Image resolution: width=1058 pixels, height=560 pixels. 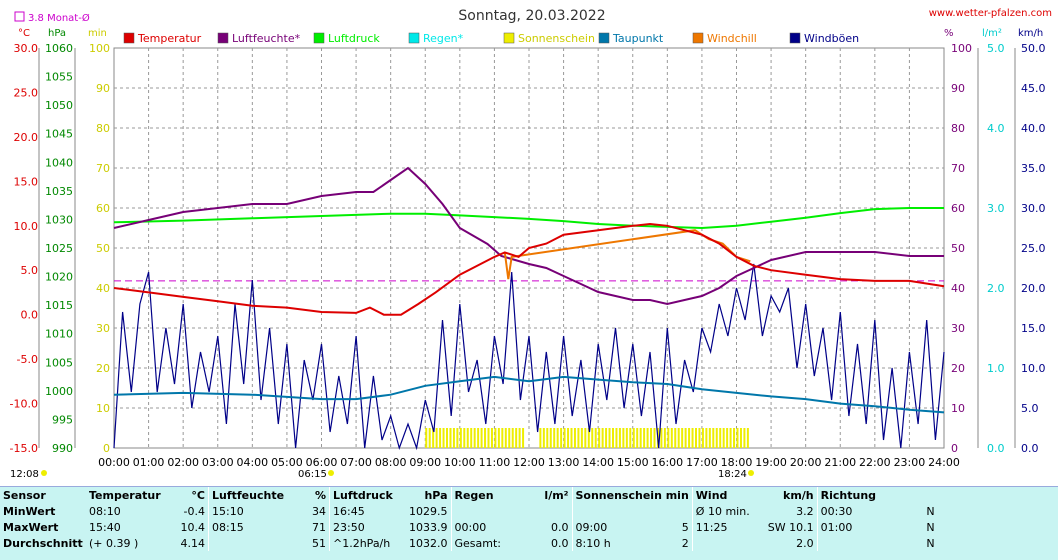 I want to click on humidity-tick-label: 100, so click(x=961, y=48).